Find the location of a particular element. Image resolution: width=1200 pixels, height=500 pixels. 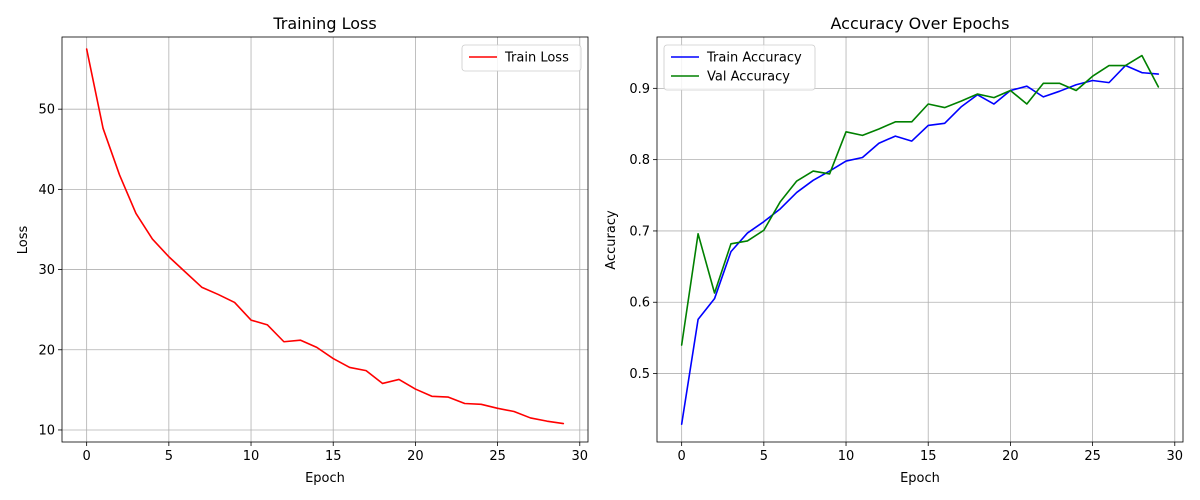

accuracy-legend-box is located at coordinates (739, 67).